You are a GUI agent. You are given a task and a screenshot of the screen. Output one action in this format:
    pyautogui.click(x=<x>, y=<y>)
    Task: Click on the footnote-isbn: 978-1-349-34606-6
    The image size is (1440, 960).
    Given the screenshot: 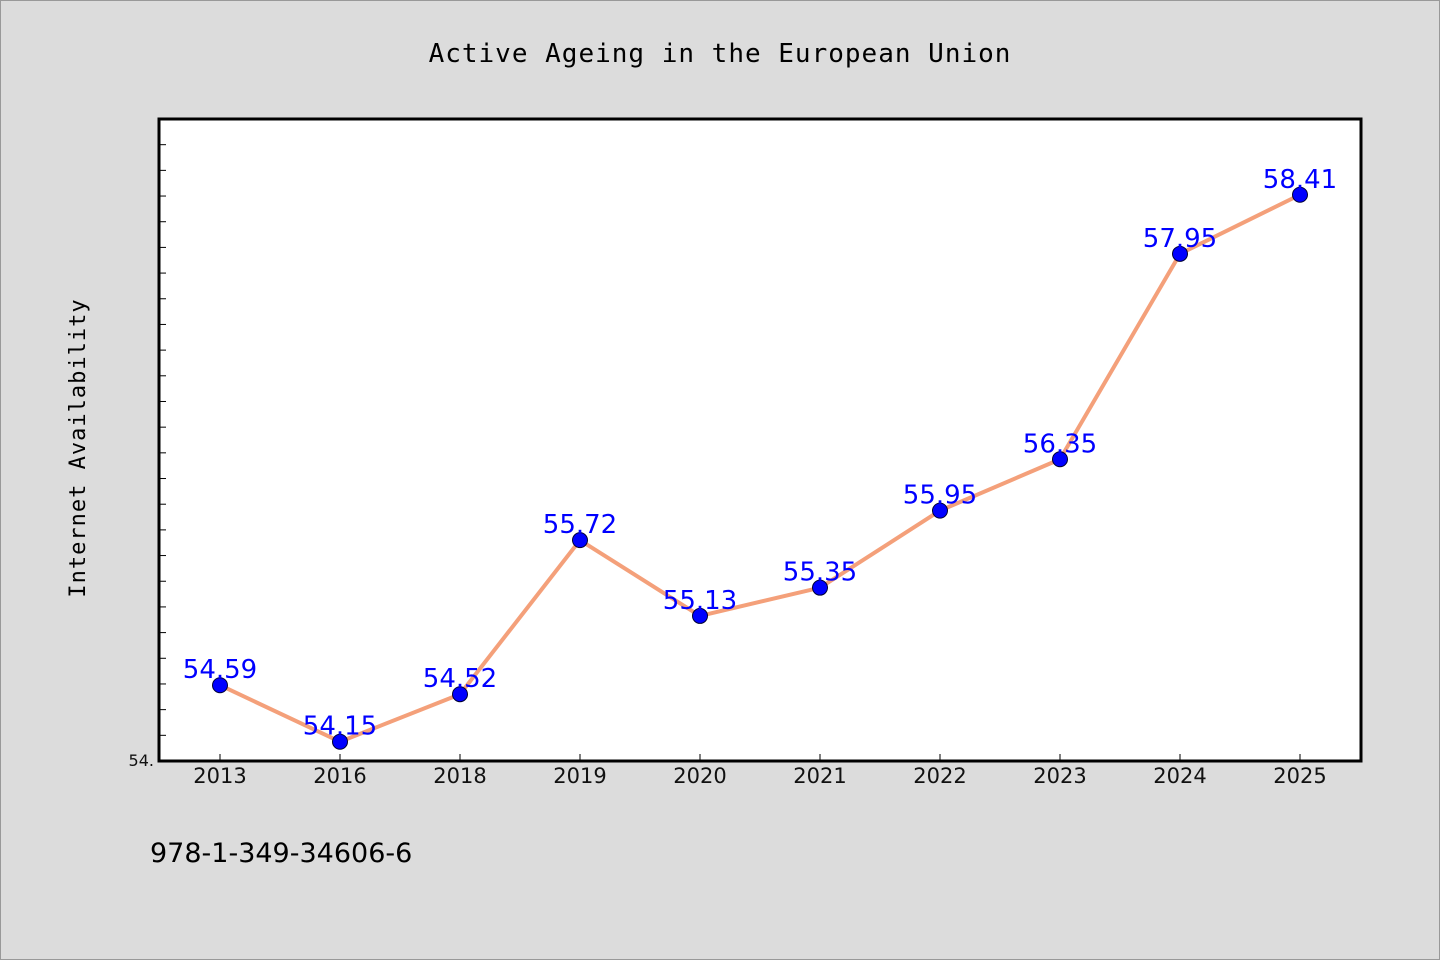 What is the action you would take?
    pyautogui.click(x=281, y=853)
    